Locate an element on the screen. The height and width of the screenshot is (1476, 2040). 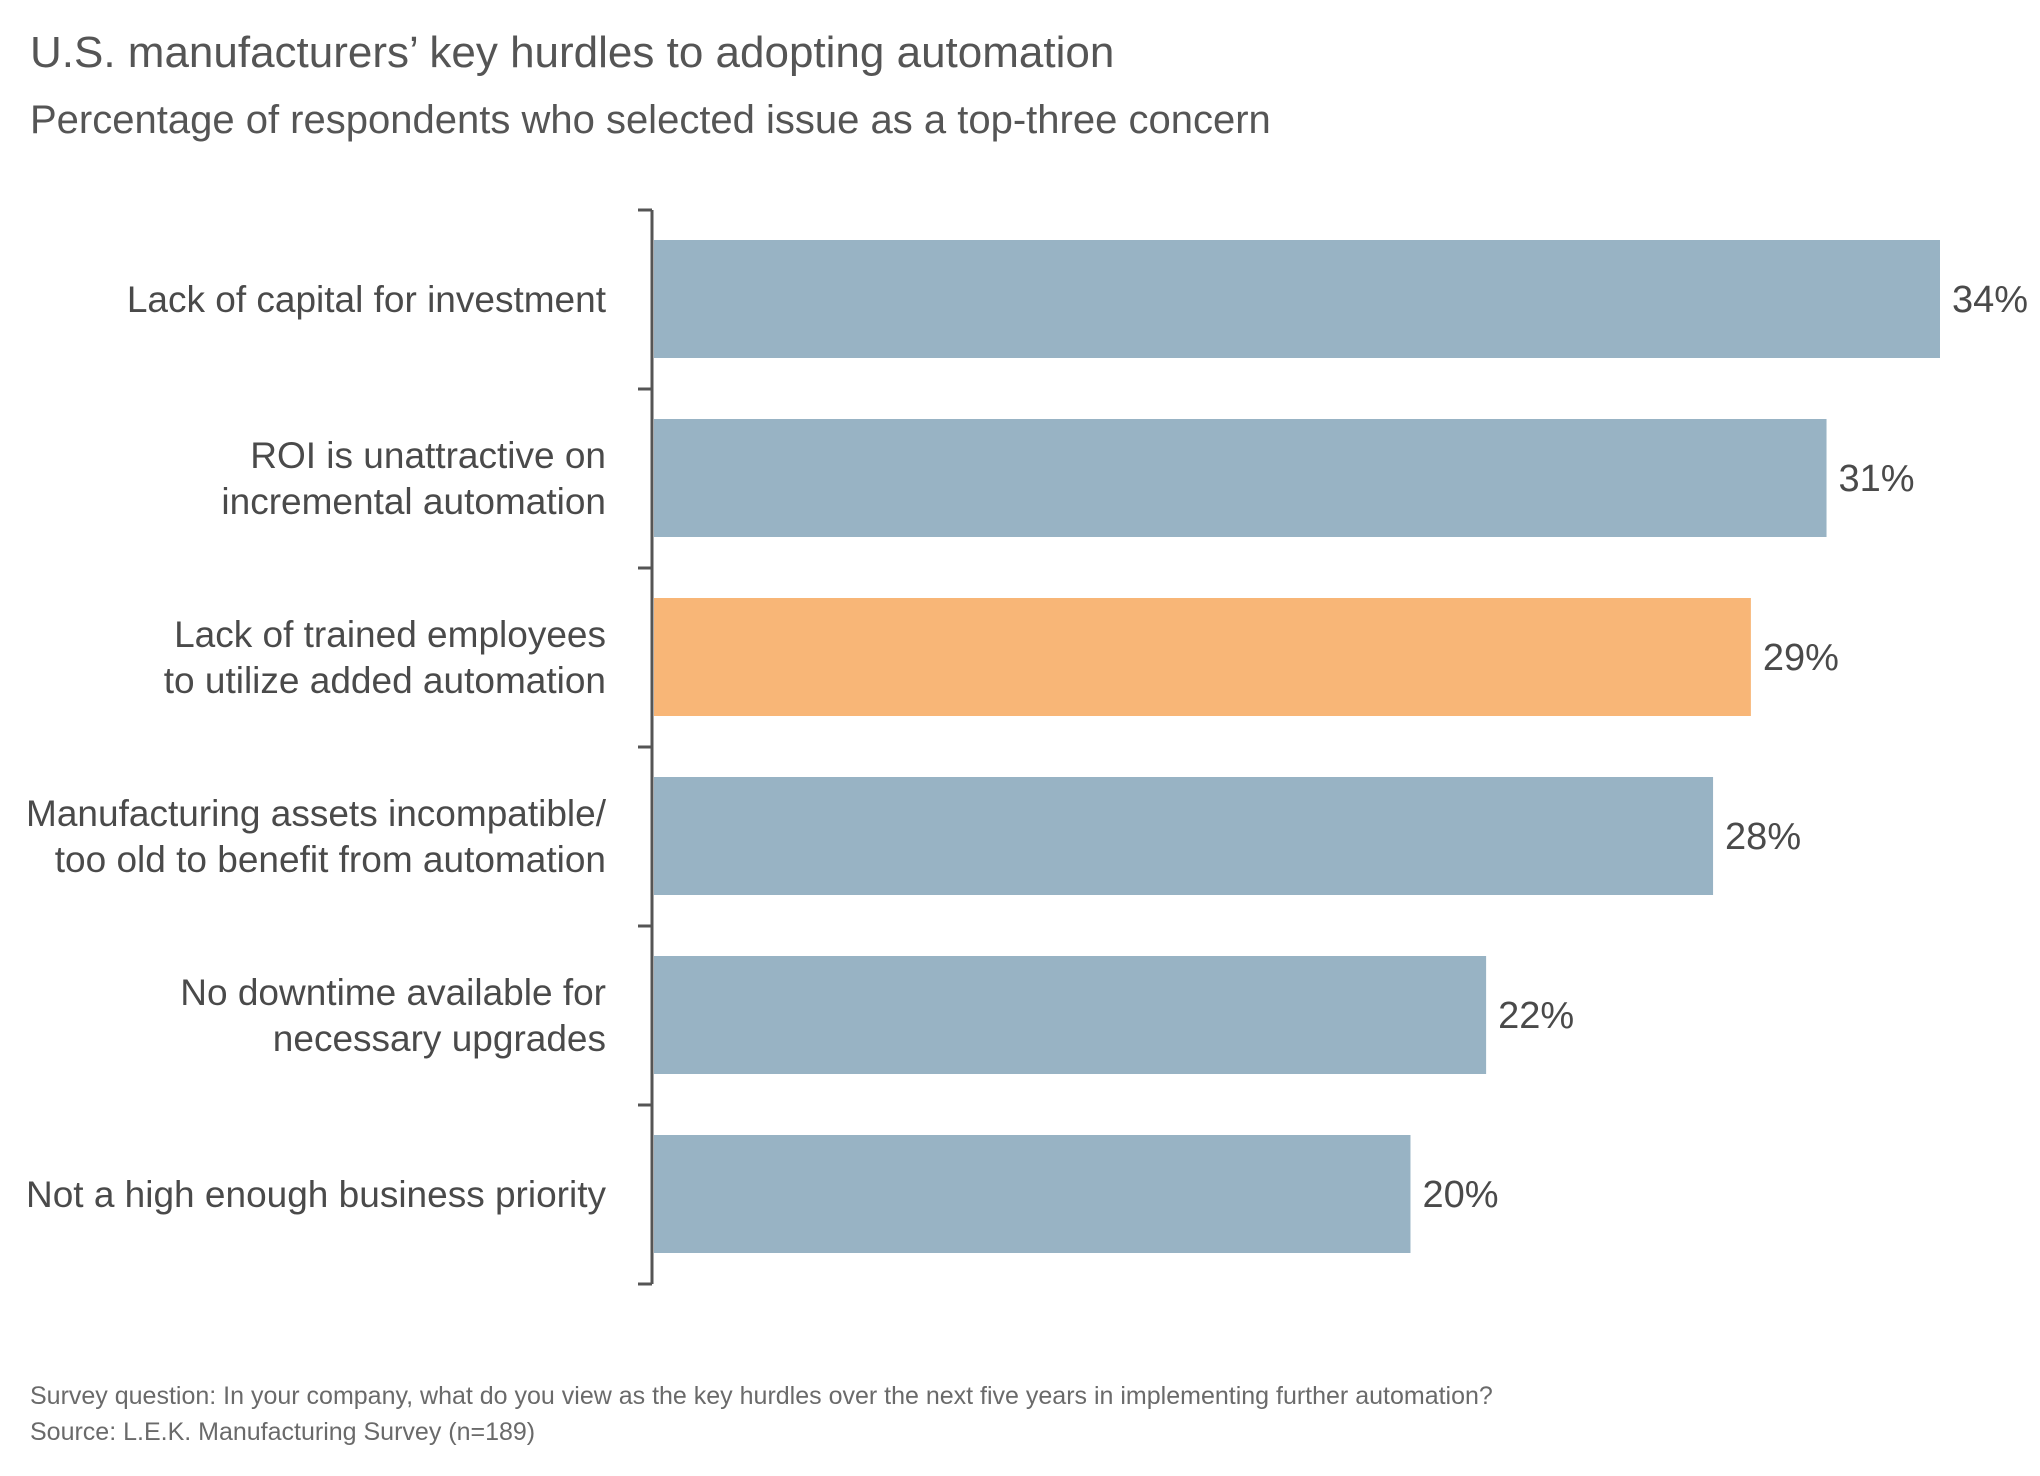
category-label-line: too old to benefit from automation is located at coordinates (330, 859).